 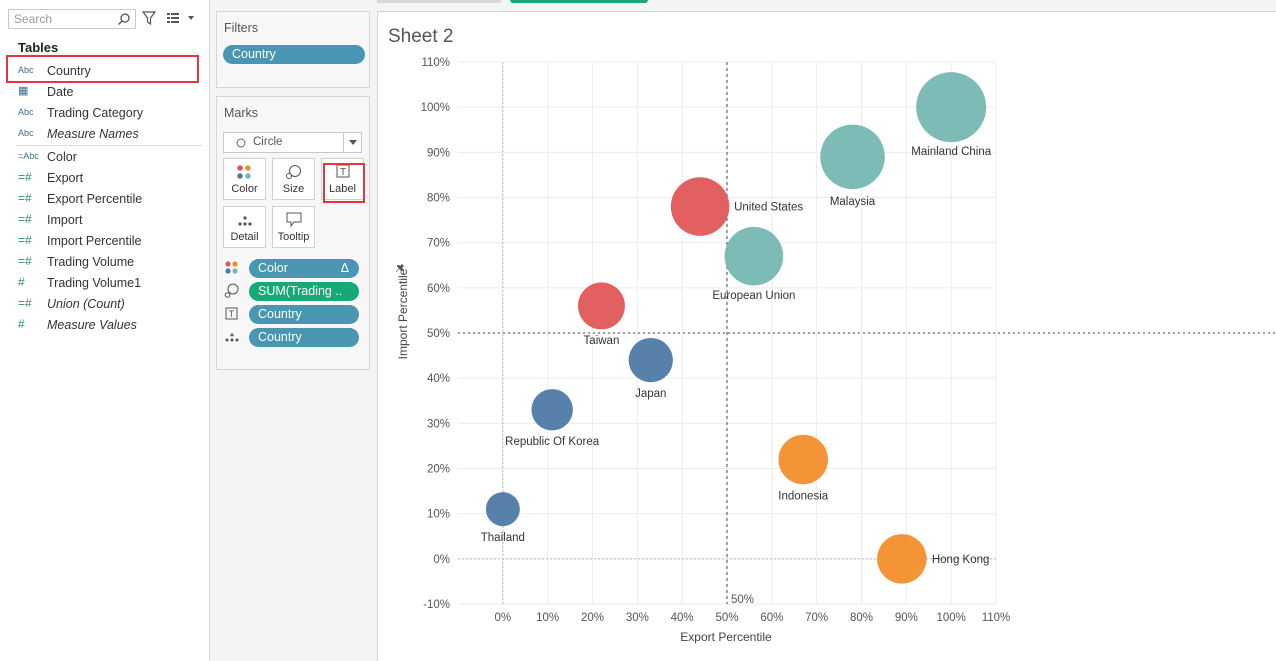 I want to click on mark-type-dropdown: Circle, so click(x=292, y=142).